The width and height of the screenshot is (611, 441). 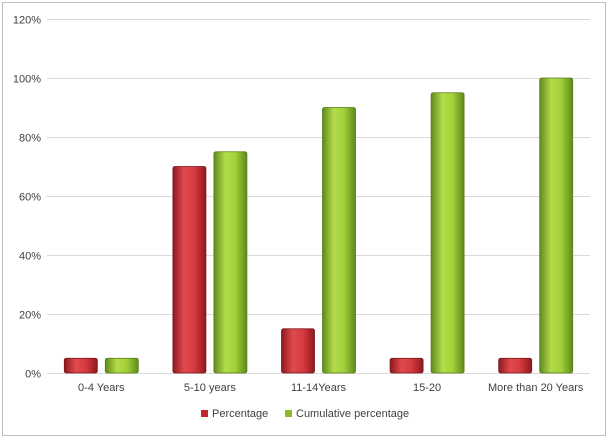 I want to click on y-tick-label: 0%, so click(x=33, y=375).